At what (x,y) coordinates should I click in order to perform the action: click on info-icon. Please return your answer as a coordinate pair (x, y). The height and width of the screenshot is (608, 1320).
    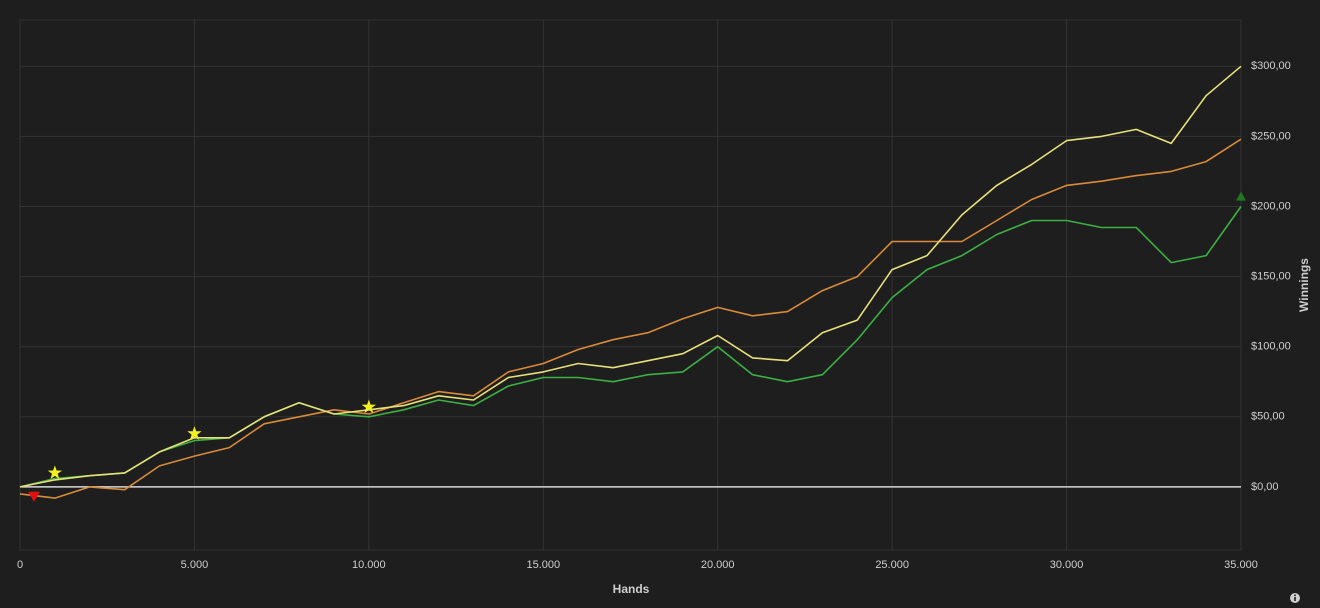
    Looking at the image, I should click on (1295, 598).